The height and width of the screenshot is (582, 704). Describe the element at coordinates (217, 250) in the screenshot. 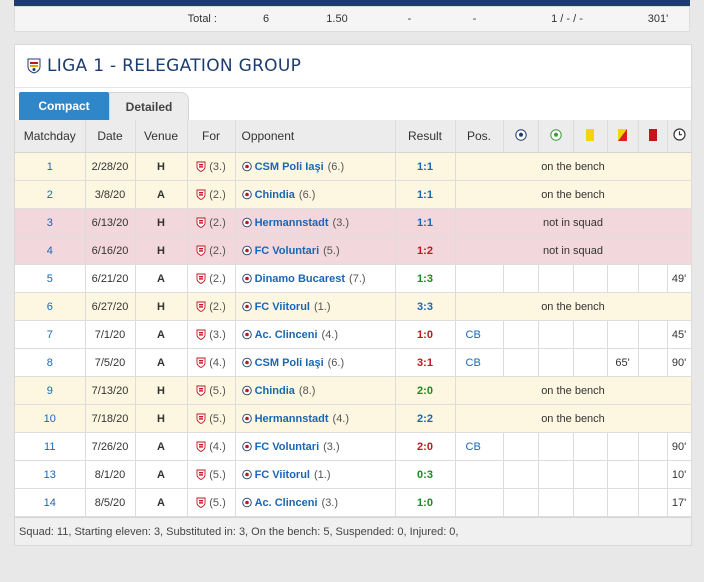

I see `for-rank: (2.)` at that location.